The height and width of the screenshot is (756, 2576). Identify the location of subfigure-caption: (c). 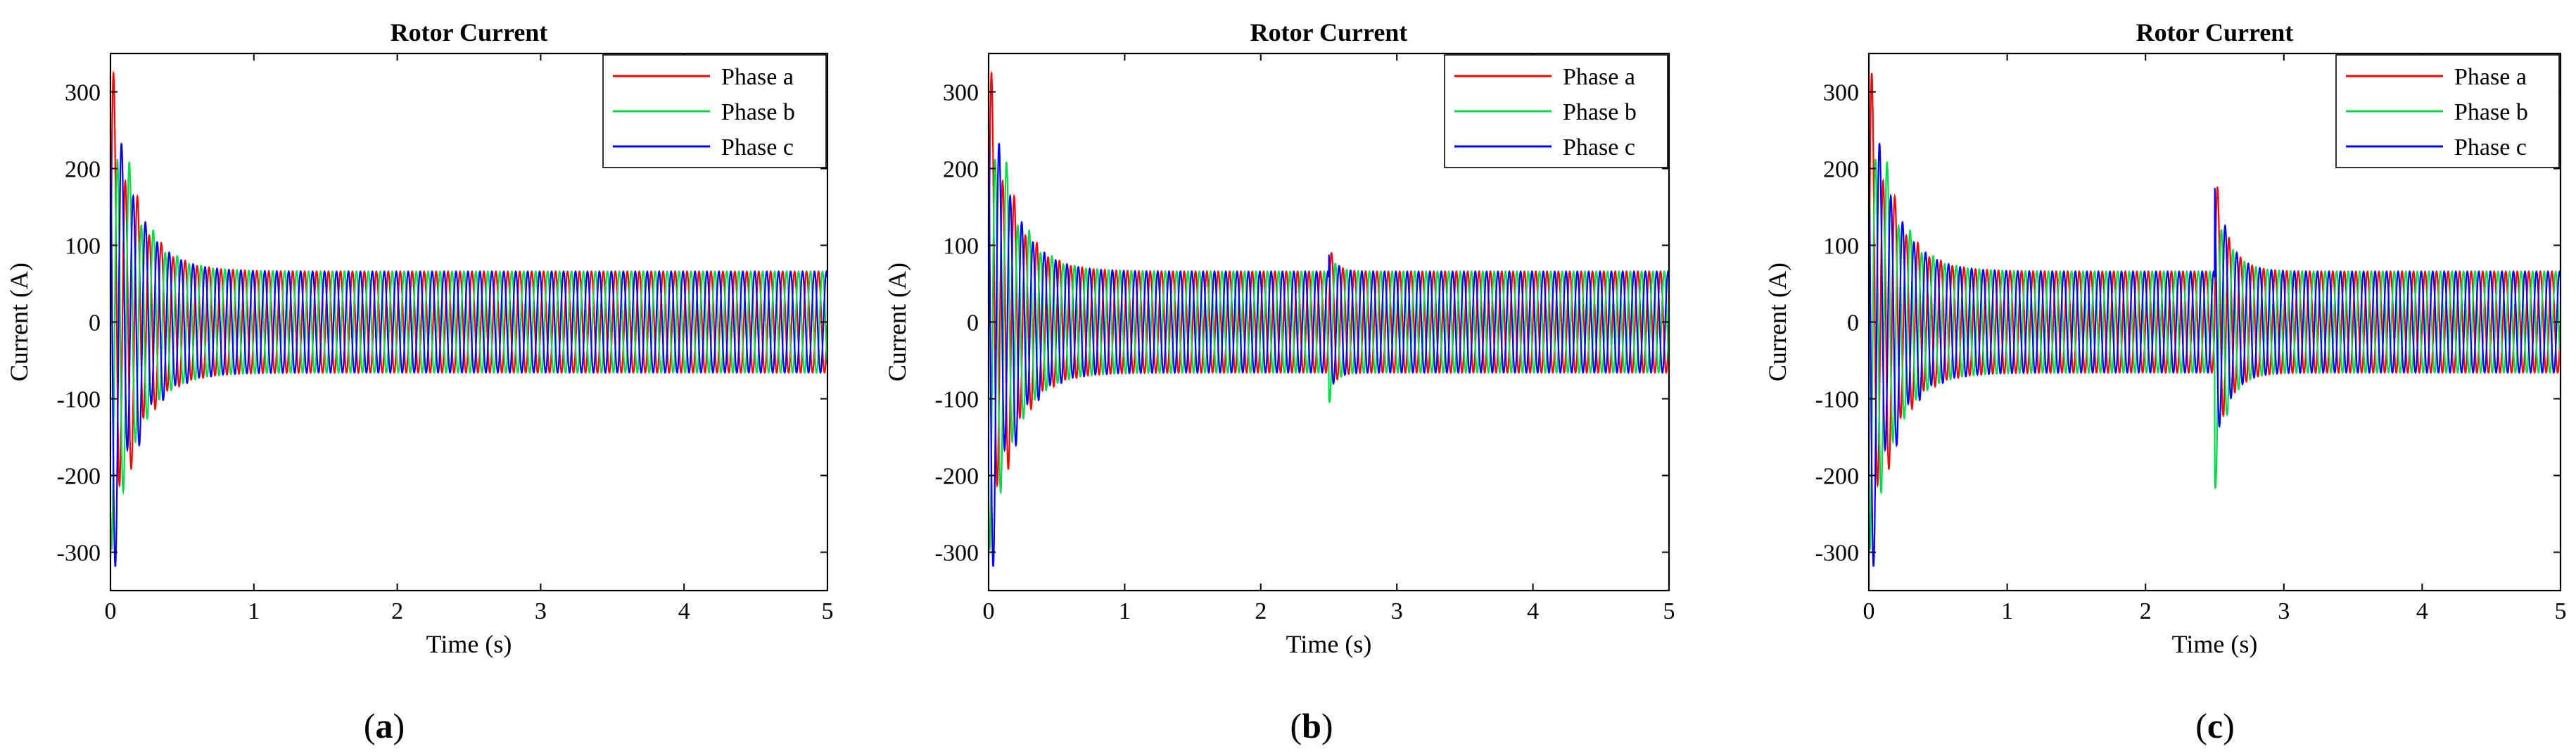
(2215, 725).